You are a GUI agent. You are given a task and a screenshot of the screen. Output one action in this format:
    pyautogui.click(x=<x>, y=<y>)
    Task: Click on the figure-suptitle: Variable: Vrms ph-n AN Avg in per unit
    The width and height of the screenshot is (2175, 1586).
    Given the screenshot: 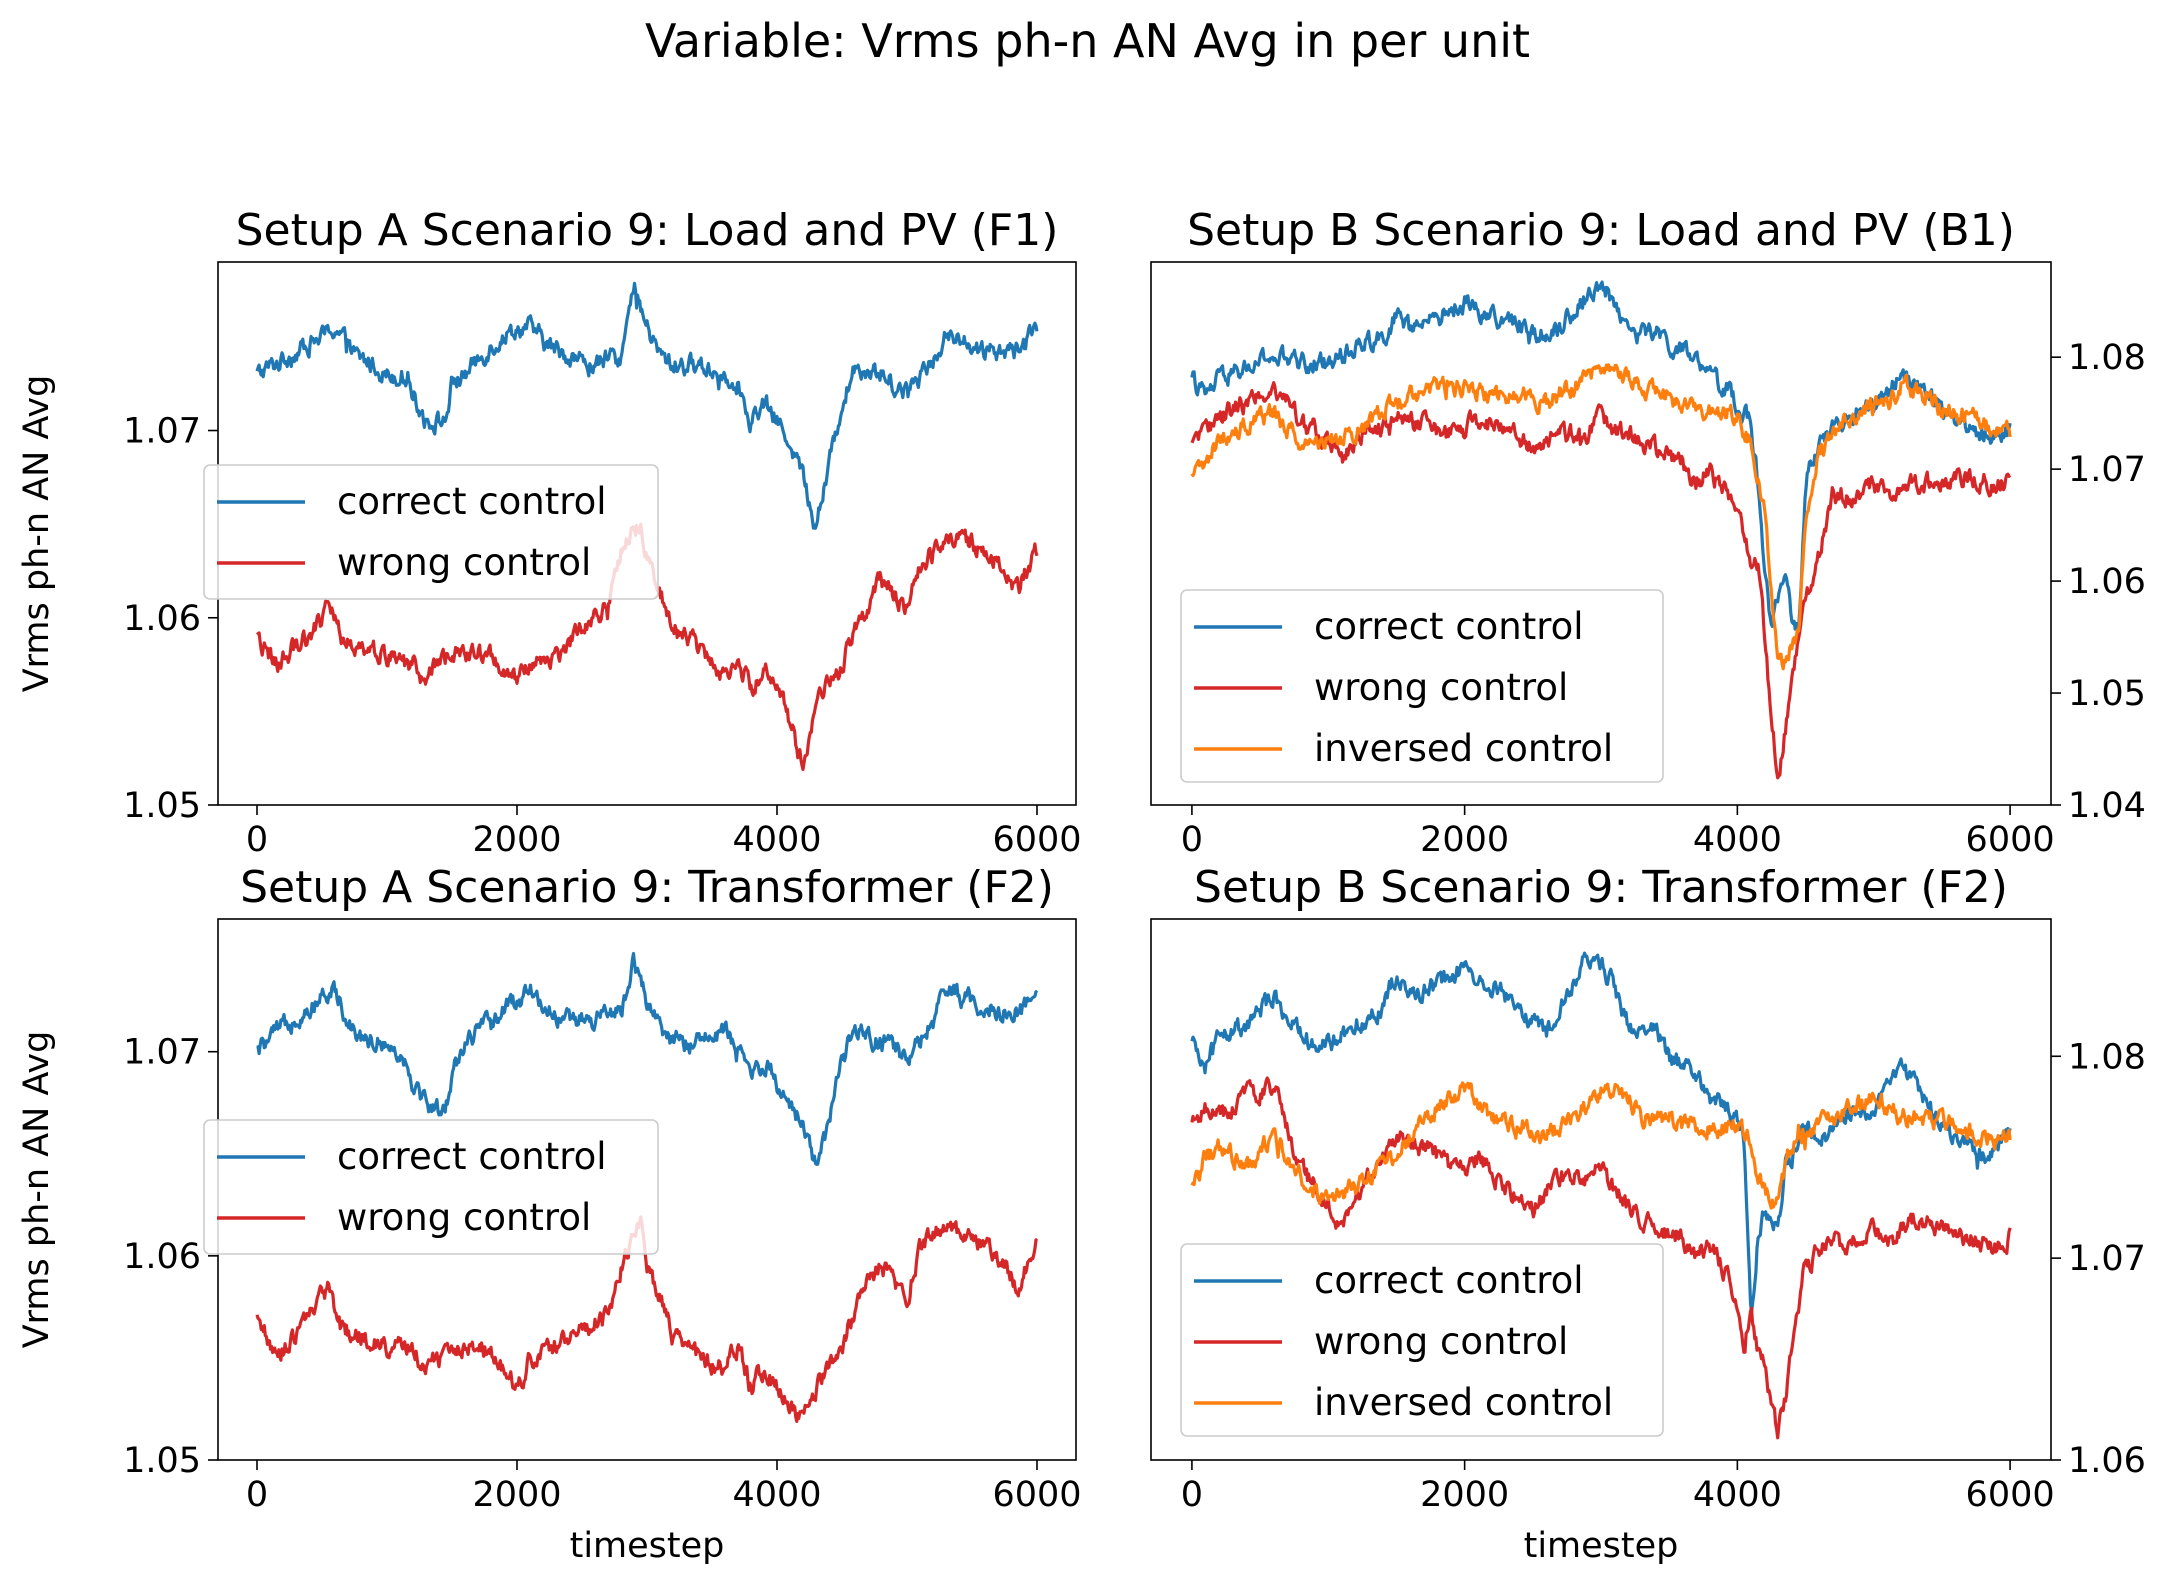 What is the action you would take?
    pyautogui.click(x=1087, y=41)
    